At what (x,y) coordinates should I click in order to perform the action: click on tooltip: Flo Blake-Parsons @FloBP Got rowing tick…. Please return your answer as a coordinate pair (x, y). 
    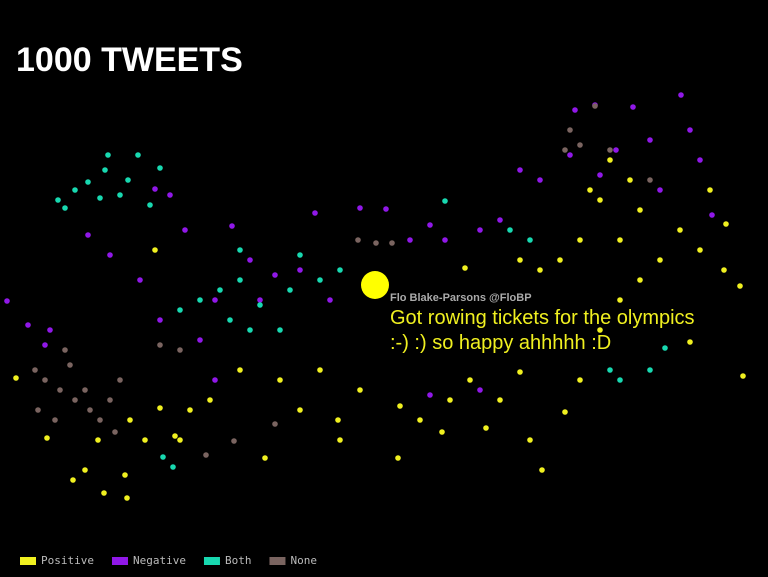
    Looking at the image, I should click on (542, 323).